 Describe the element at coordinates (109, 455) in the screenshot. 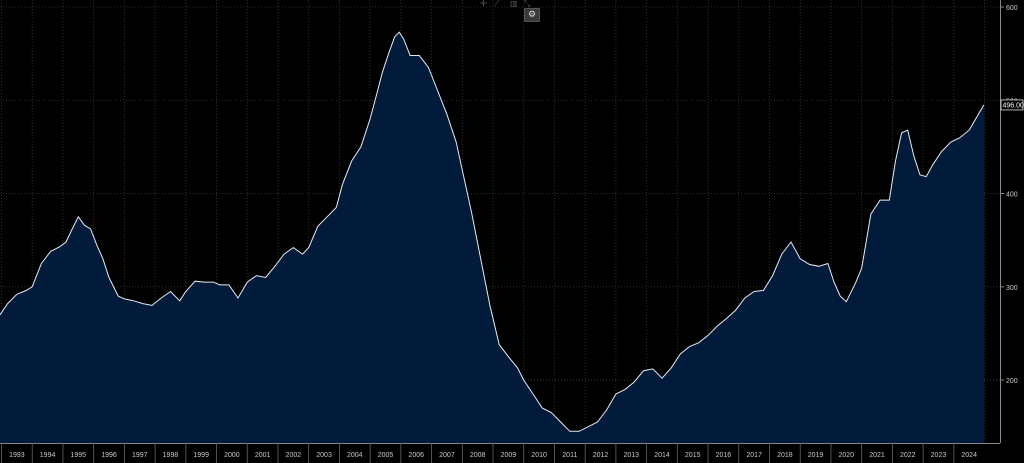

I see `x-tick-label: 1996` at that location.